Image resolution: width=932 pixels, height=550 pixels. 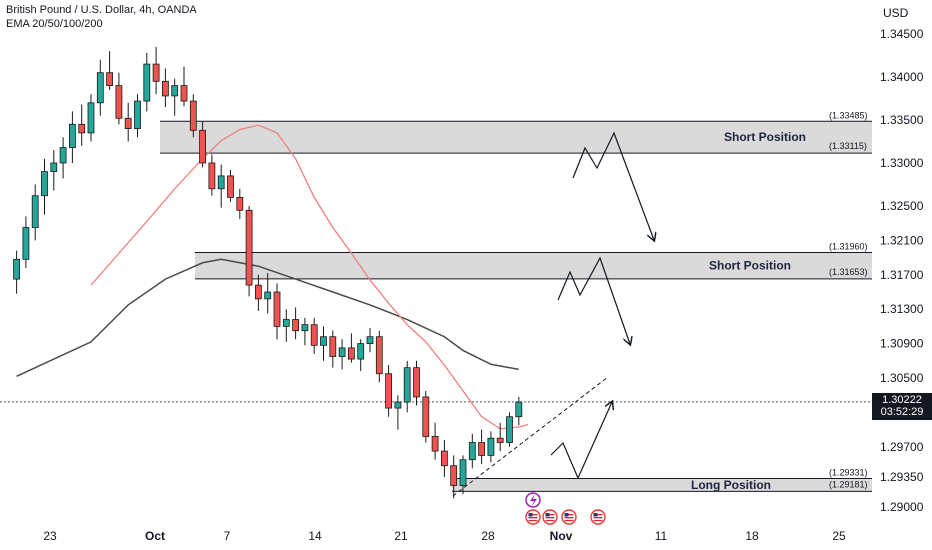 What do you see at coordinates (902, 309) in the screenshot?
I see `y-tick-label: 1.31300` at bounding box center [902, 309].